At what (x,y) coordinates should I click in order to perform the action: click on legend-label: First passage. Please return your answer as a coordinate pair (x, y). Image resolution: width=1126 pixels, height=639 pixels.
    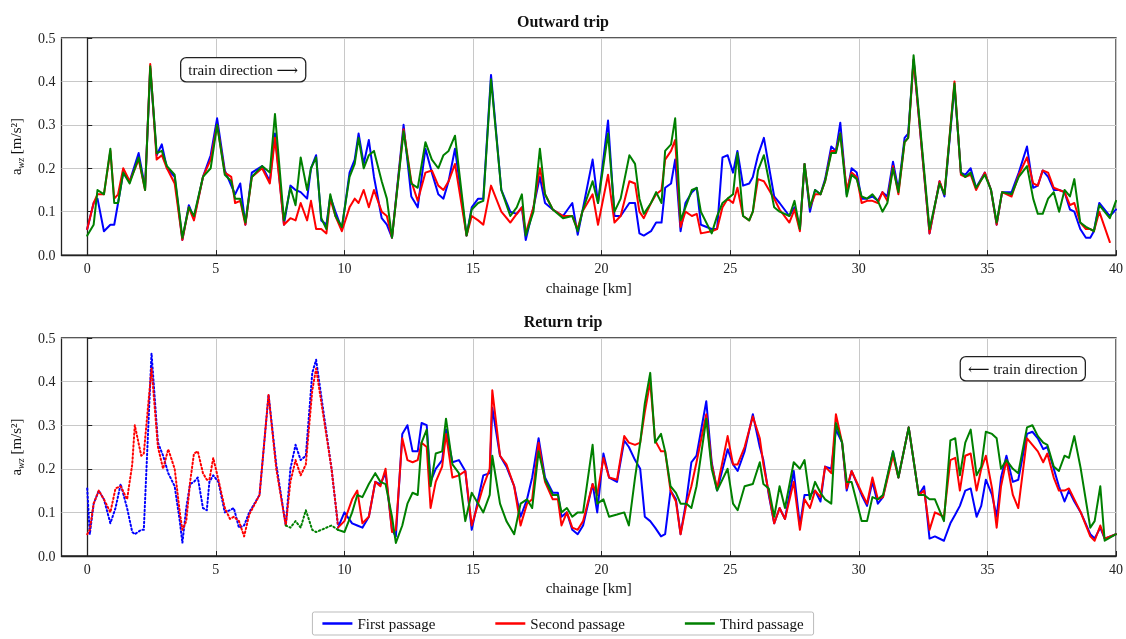
    Looking at the image, I should click on (396, 623).